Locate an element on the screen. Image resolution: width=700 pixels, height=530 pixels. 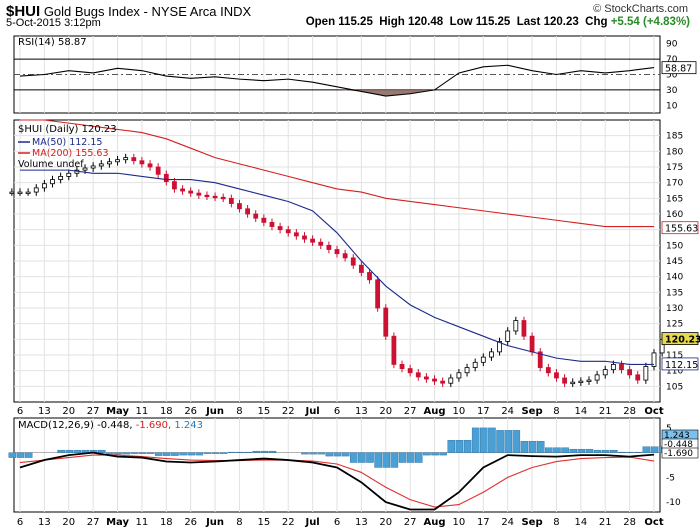
macd-date-label: 14 is located at coordinates (580, 522).